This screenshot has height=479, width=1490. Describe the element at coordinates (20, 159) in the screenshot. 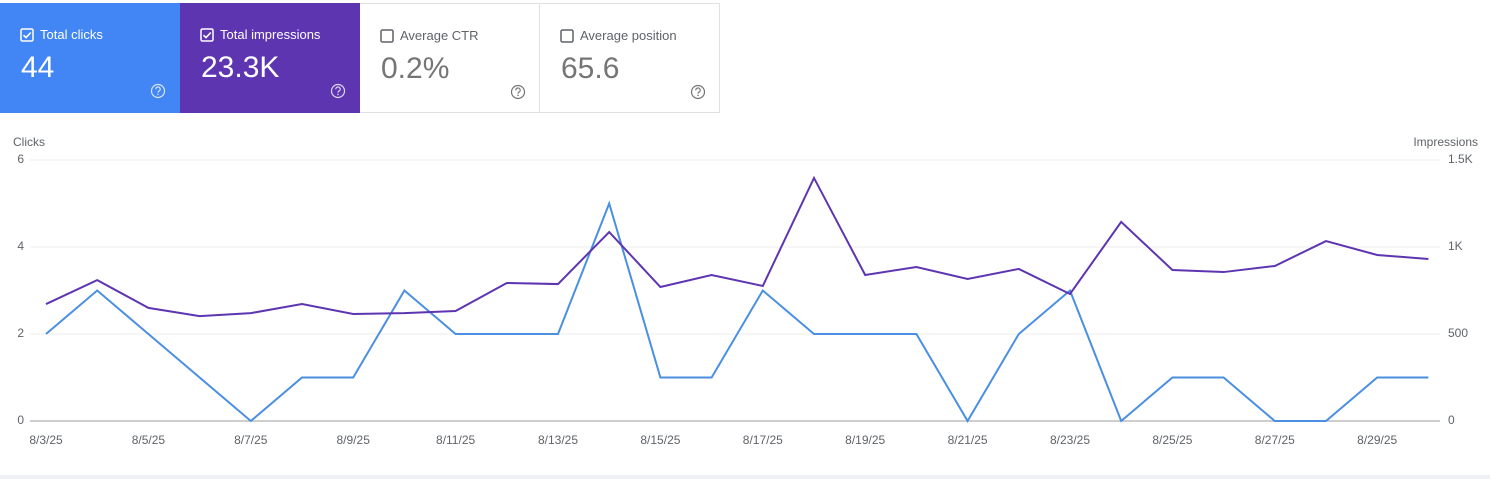

I see `y-tick-label: 6` at that location.